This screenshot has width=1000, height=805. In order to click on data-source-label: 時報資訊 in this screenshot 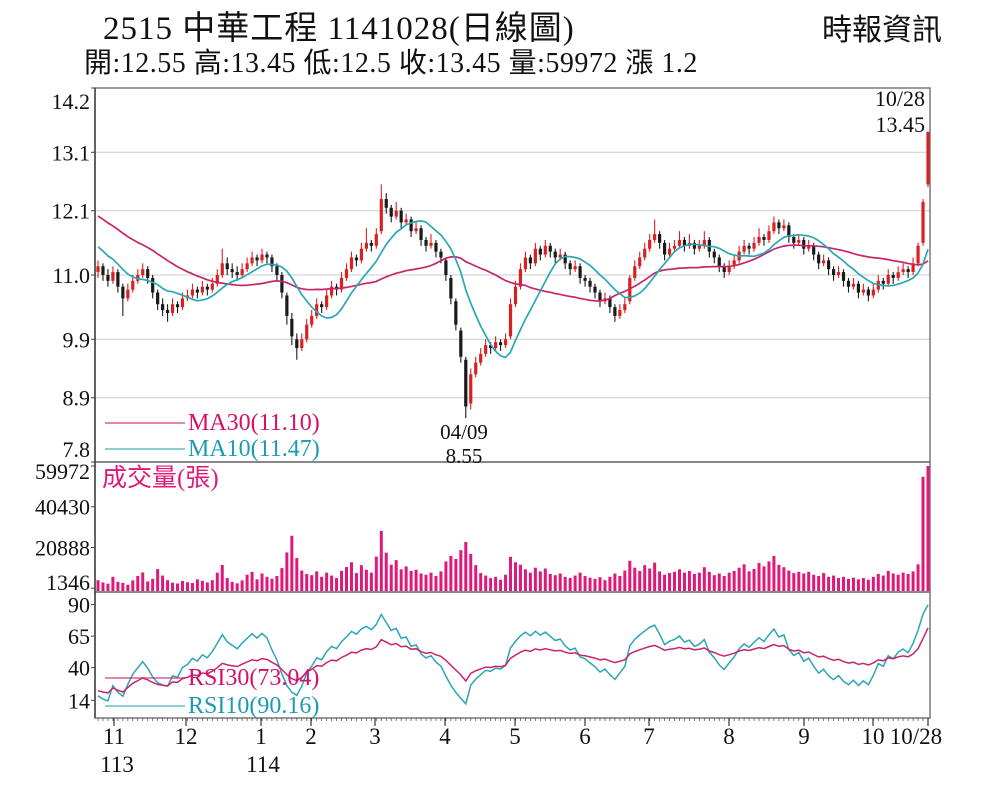, I will do `click(882, 30)`.